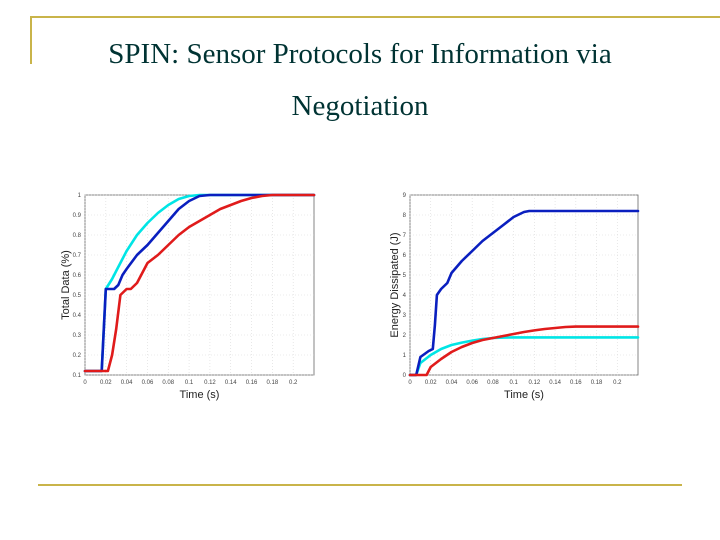 This screenshot has height=540, width=720. Describe the element at coordinates (77, 296) in the screenshot. I see `y-tick-label: 0.5` at that location.